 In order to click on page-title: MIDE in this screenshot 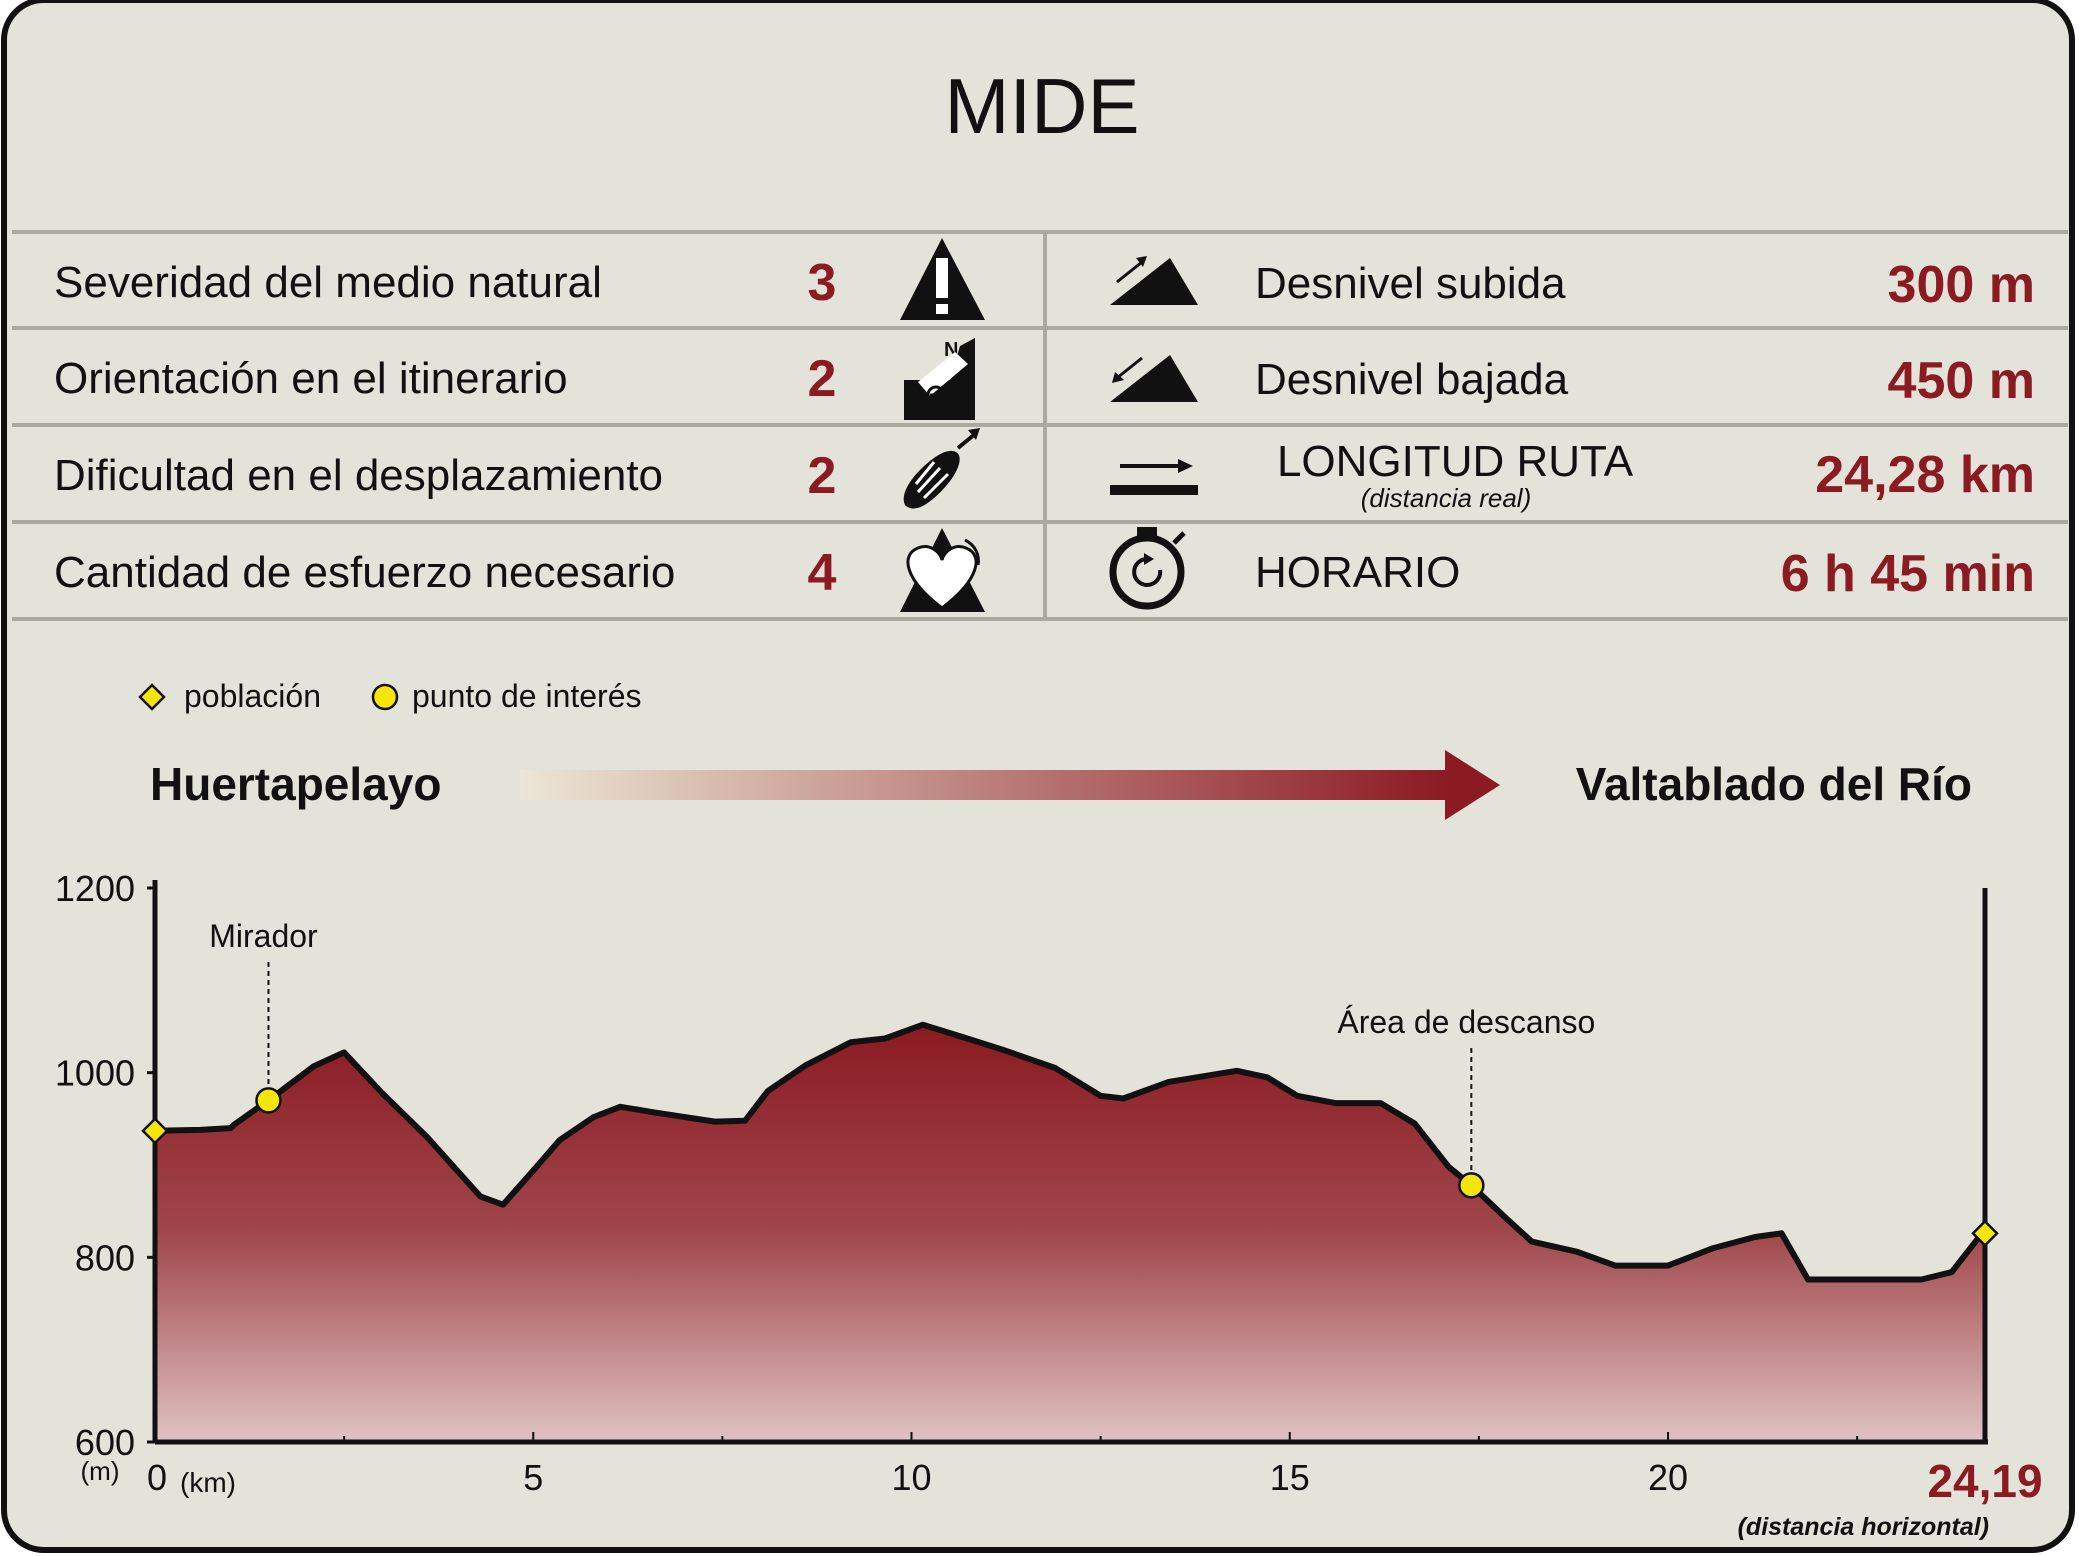, I will do `click(1042, 106)`.